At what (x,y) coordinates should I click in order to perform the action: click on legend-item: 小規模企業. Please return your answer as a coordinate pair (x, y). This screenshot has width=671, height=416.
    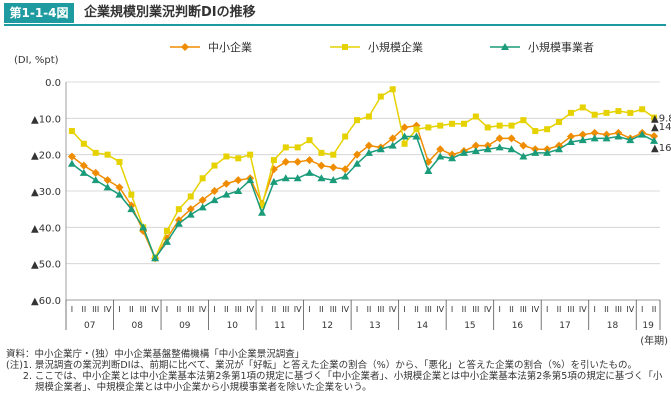
    Looking at the image, I should click on (376, 47).